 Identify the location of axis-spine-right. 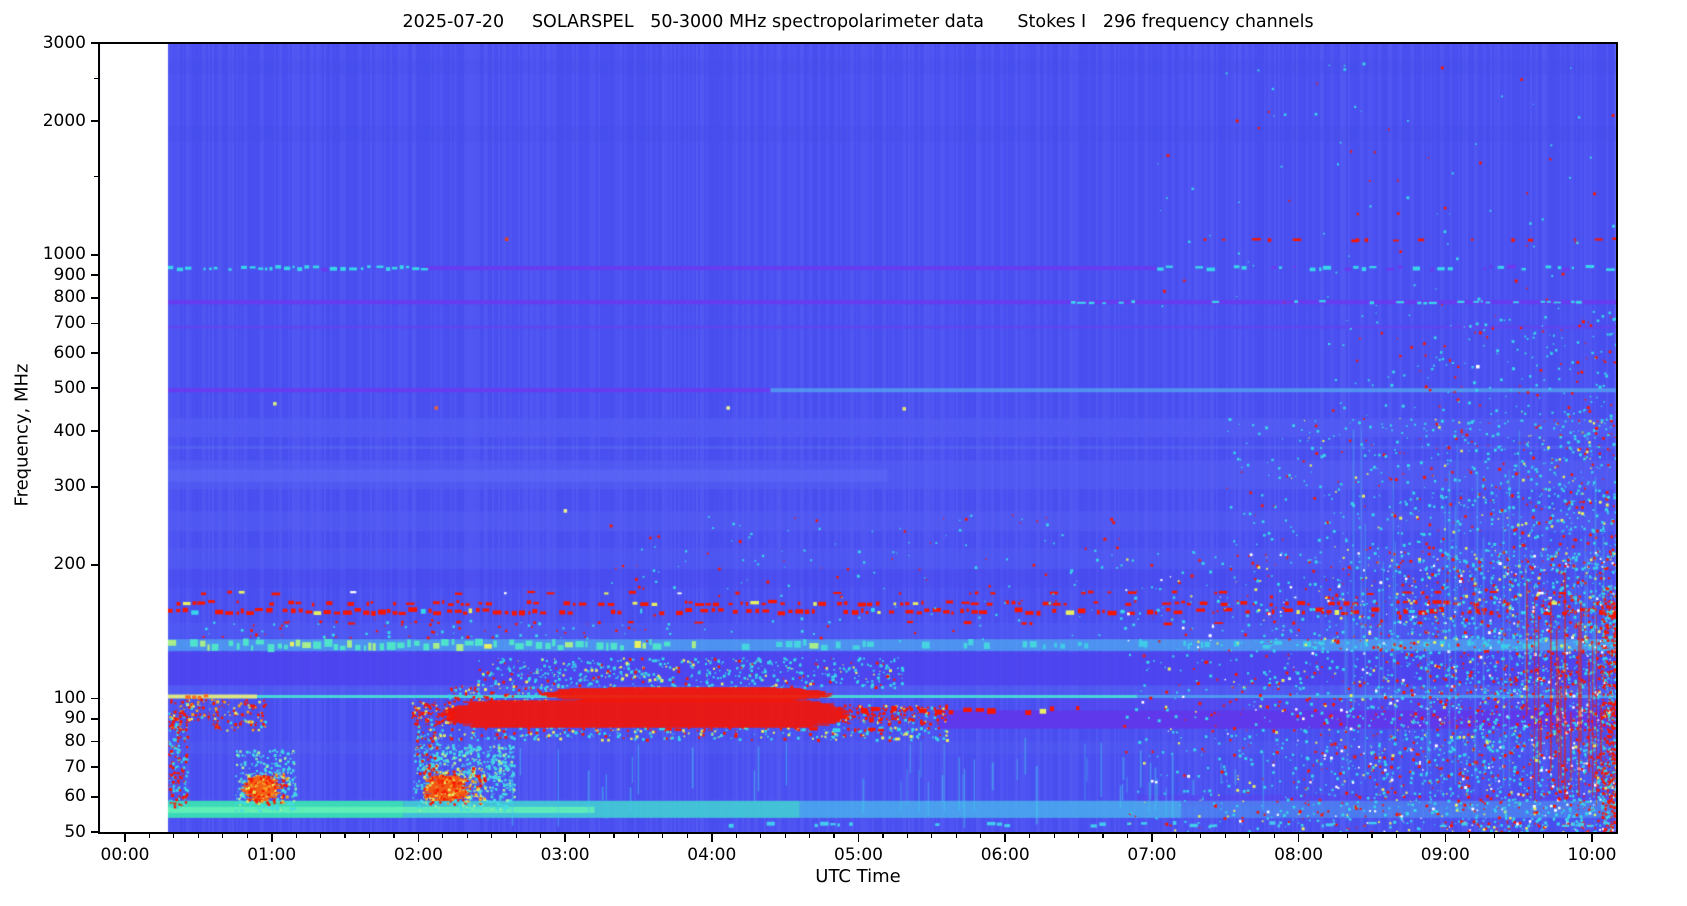
(1617, 437).